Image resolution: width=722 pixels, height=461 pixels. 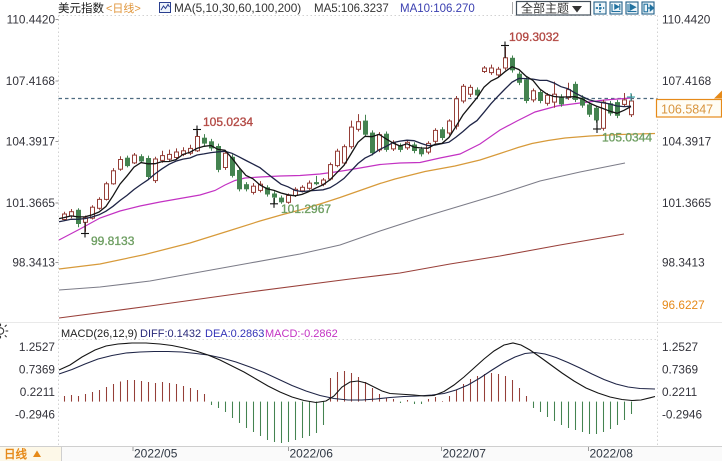 I want to click on svg-text: MA(5,10,30,60,100,200), so click(x=237, y=8).